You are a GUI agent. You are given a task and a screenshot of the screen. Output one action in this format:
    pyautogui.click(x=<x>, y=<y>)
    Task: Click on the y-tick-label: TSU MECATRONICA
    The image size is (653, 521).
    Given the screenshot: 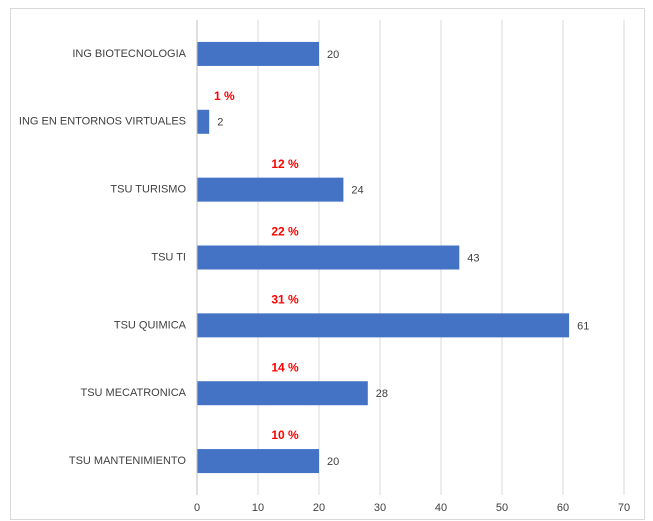 What is the action you would take?
    pyautogui.click(x=133, y=393)
    